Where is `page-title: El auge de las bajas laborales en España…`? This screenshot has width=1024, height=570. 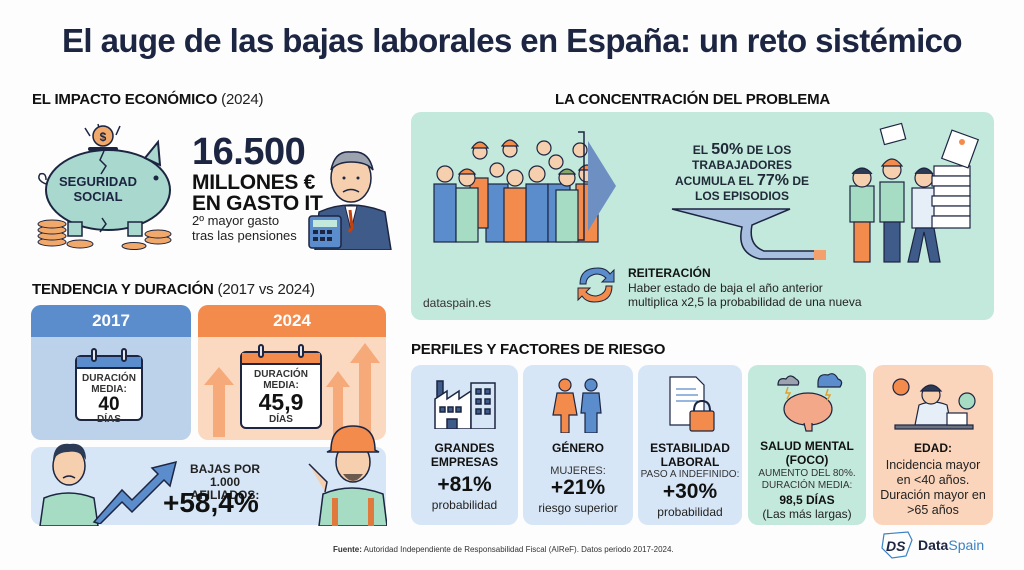
page-title: El auge de las bajas laborales en España… is located at coordinates (512, 40).